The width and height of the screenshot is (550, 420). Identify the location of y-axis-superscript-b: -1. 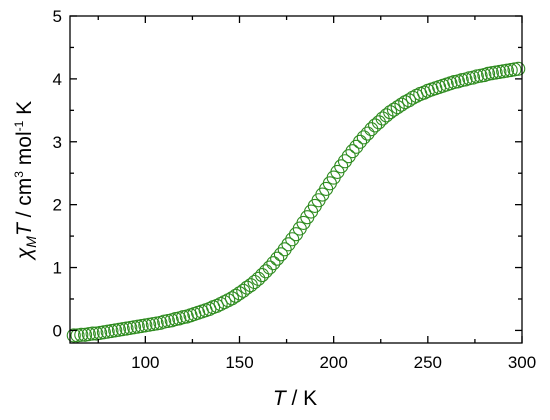
(19, 125).